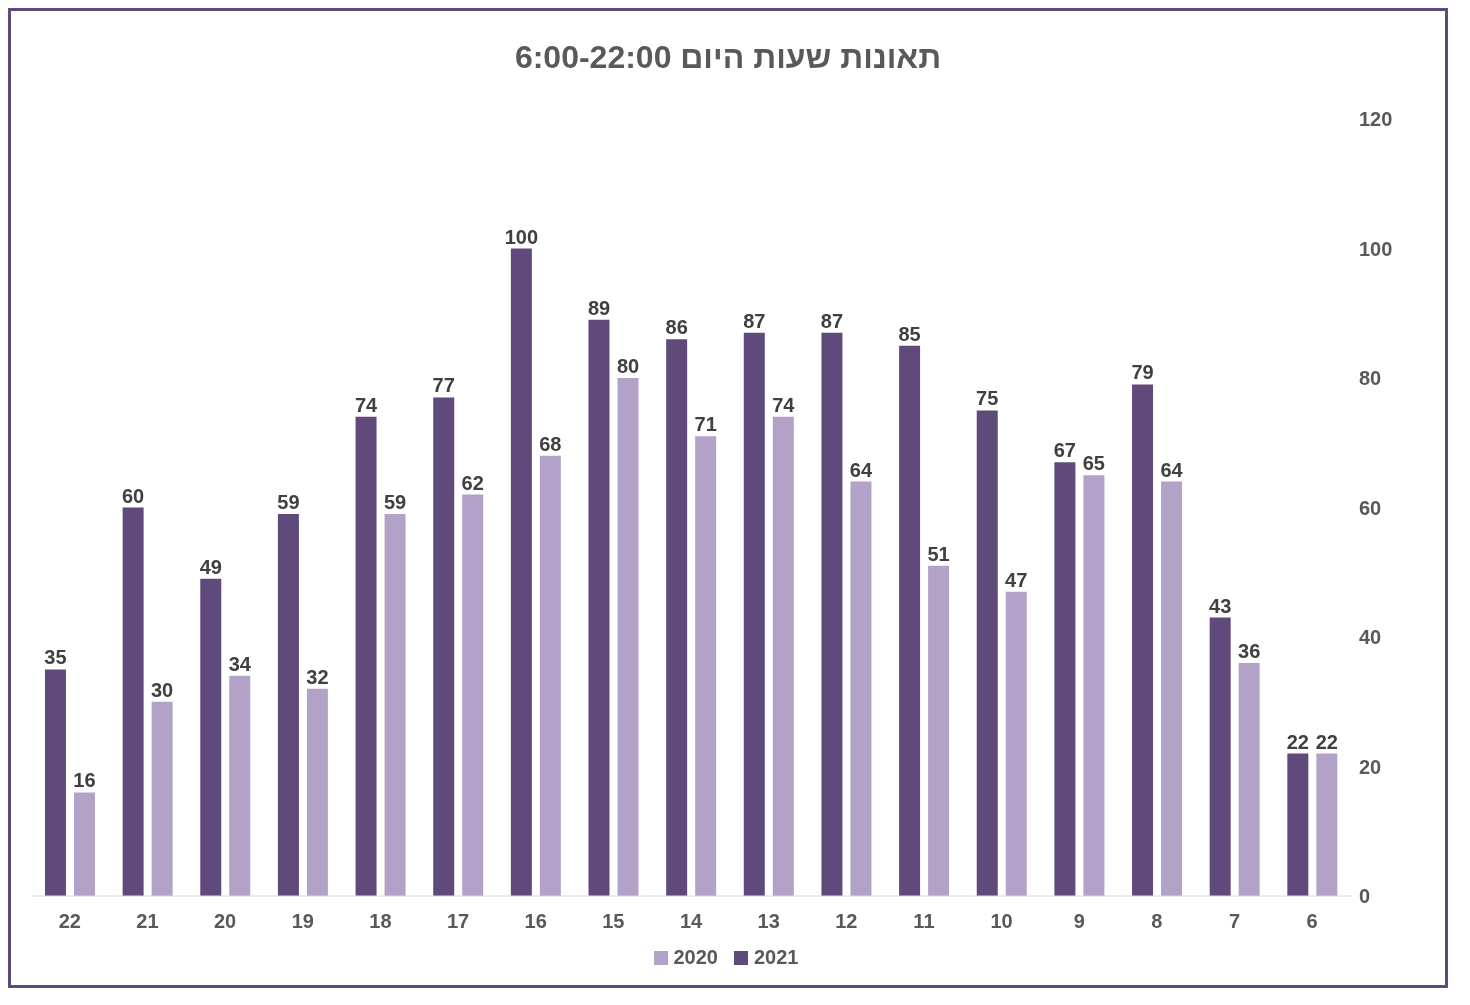  What do you see at coordinates (240, 663) in the screenshot?
I see `data-label: 34` at bounding box center [240, 663].